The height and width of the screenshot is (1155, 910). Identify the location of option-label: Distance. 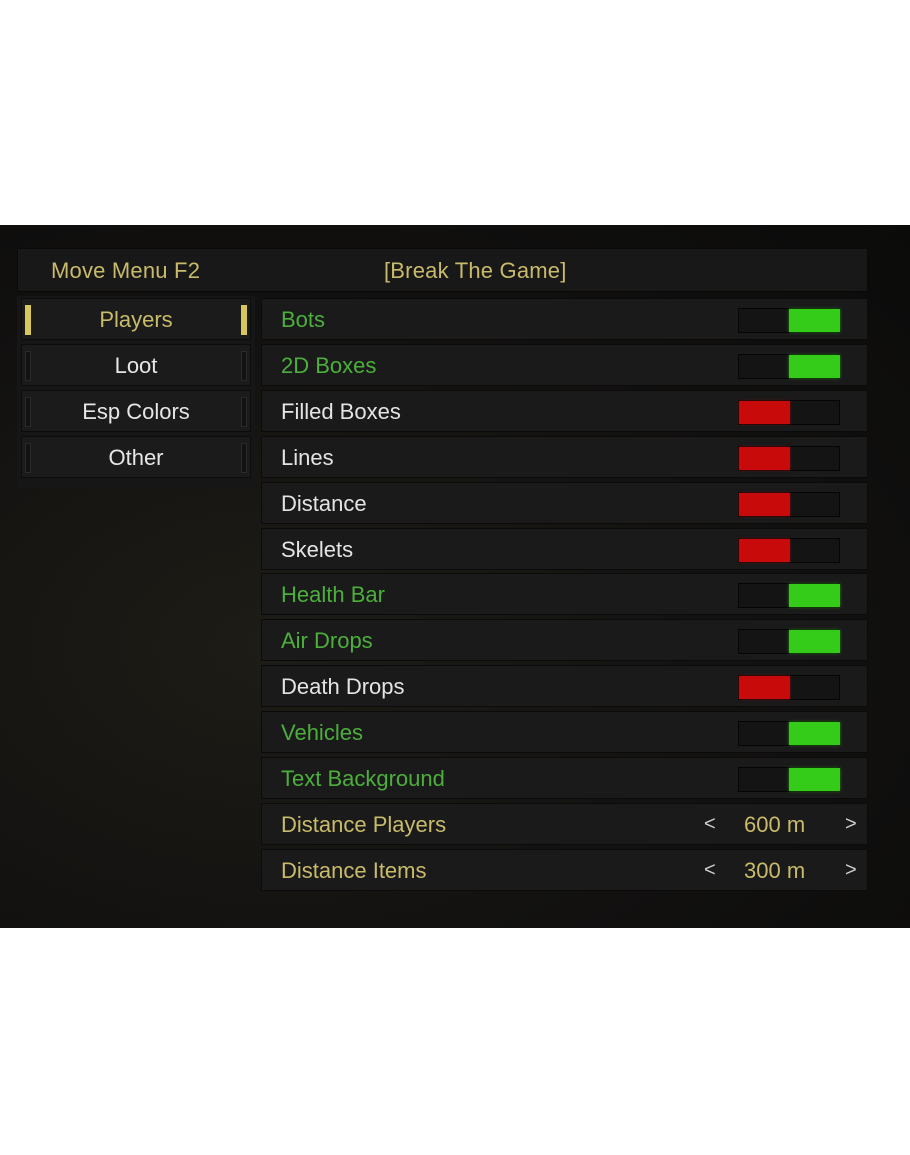
(324, 503).